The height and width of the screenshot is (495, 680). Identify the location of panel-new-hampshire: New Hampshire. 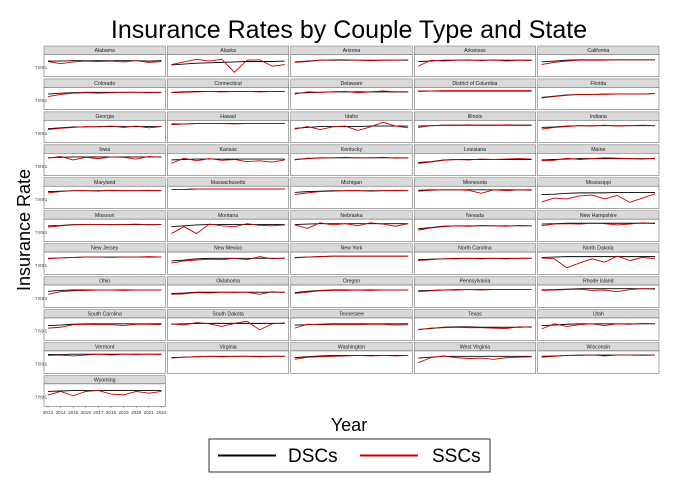
(598, 226).